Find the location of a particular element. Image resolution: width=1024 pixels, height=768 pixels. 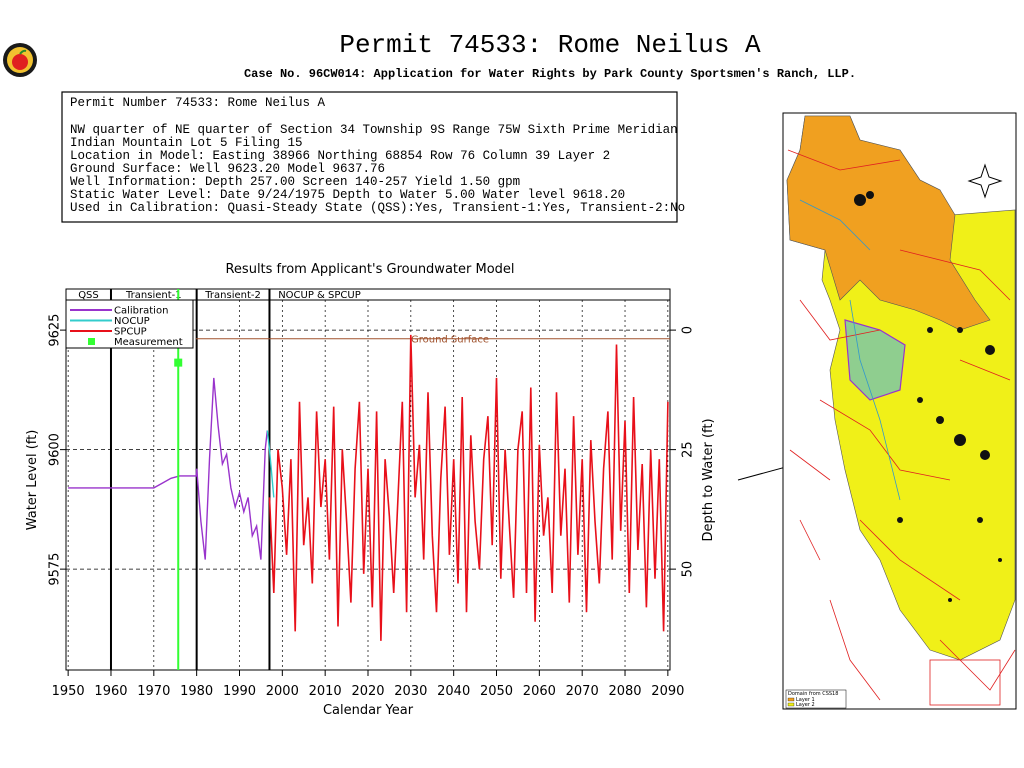

legend-label: NOCUP is located at coordinates (132, 321).